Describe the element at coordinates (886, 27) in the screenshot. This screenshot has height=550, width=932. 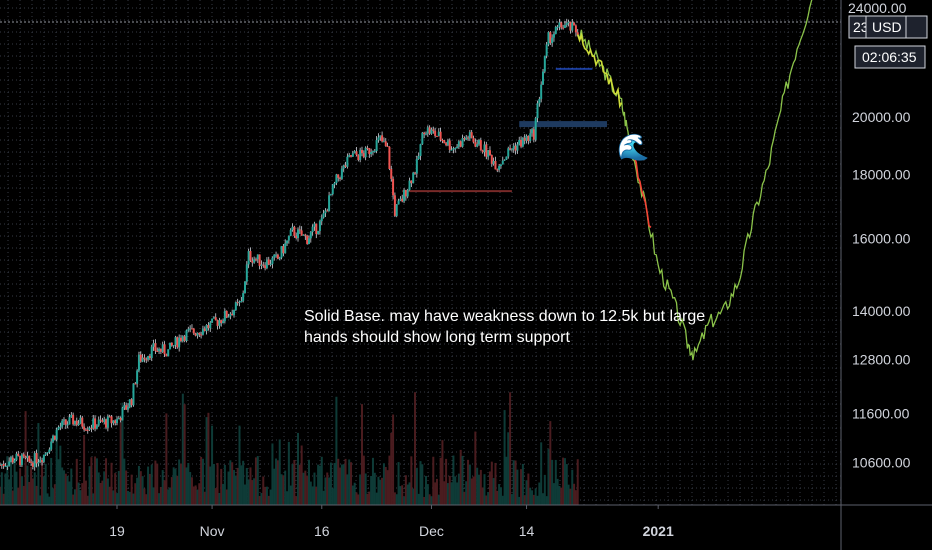
I see `currency-badge` at that location.